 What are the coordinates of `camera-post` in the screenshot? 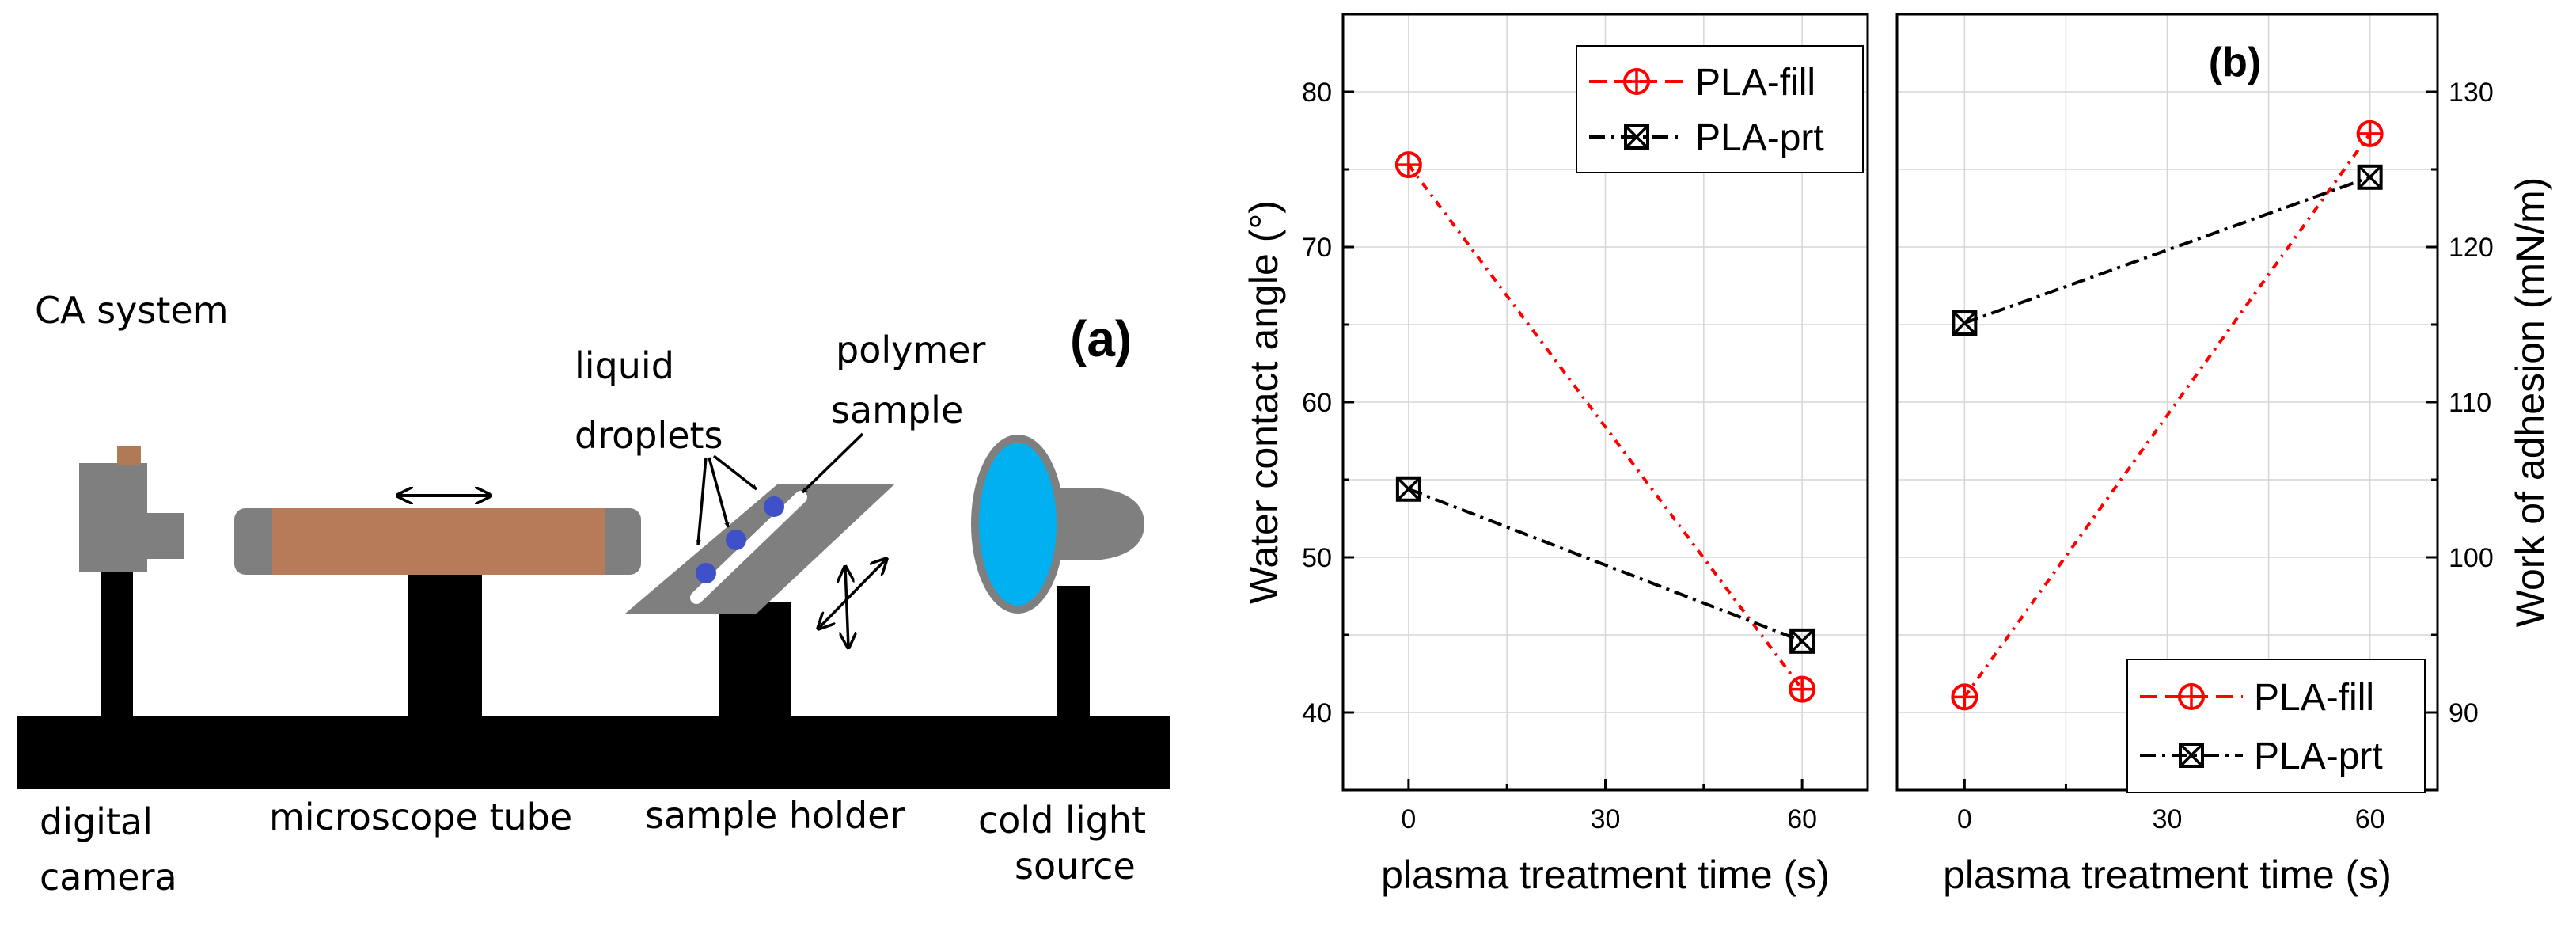 It's located at (117, 639).